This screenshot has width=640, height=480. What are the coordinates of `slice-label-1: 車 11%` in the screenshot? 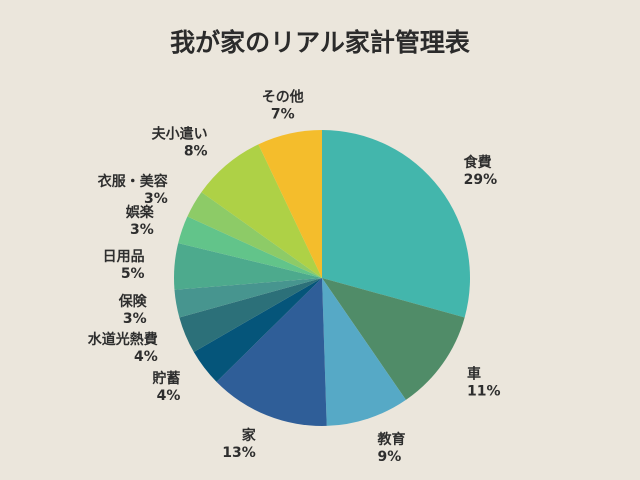 It's located at (484, 382).